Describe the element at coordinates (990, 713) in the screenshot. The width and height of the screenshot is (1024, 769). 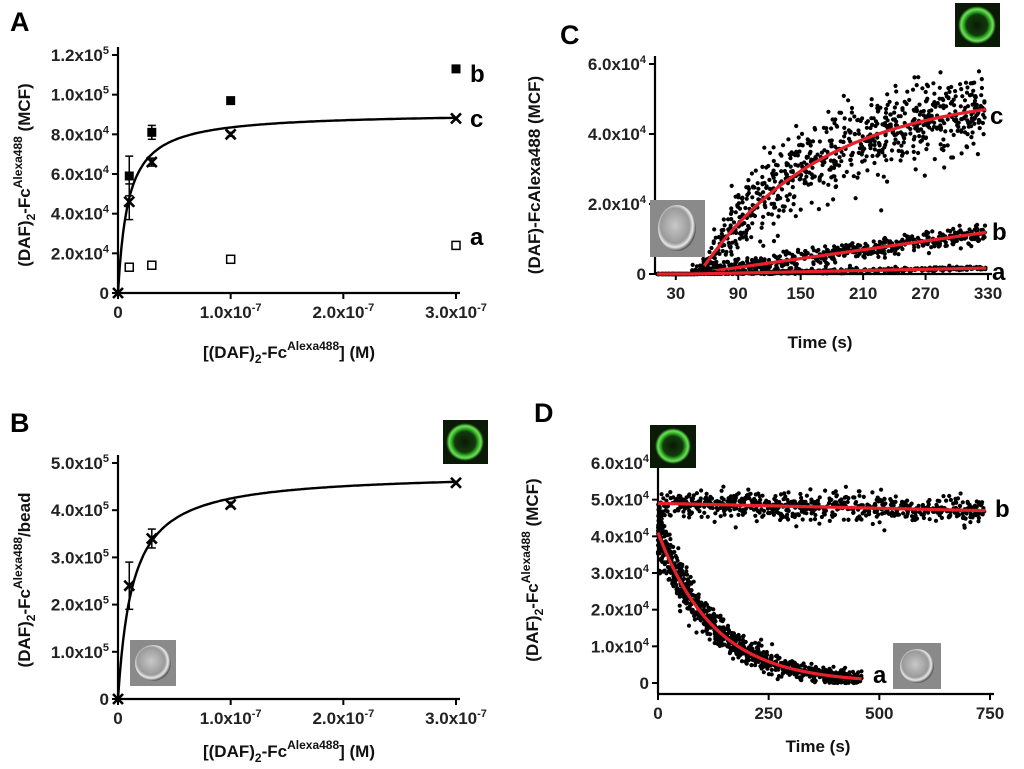
I see `x-tick-label: 750` at that location.